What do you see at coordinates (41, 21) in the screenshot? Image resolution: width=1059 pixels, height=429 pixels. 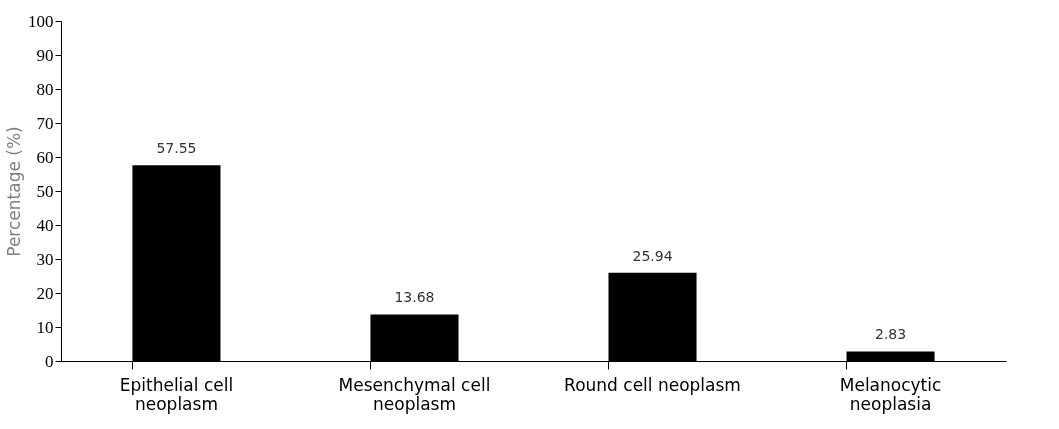 I see `y-tick-label: 100` at bounding box center [41, 21].